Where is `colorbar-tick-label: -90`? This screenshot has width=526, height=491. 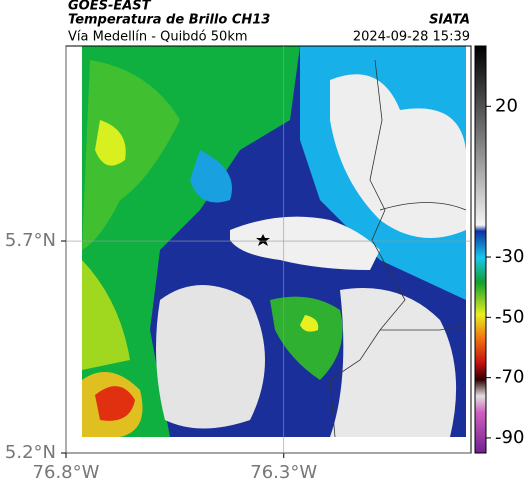 colorbar-tick-label: -90 is located at coordinates (509, 437).